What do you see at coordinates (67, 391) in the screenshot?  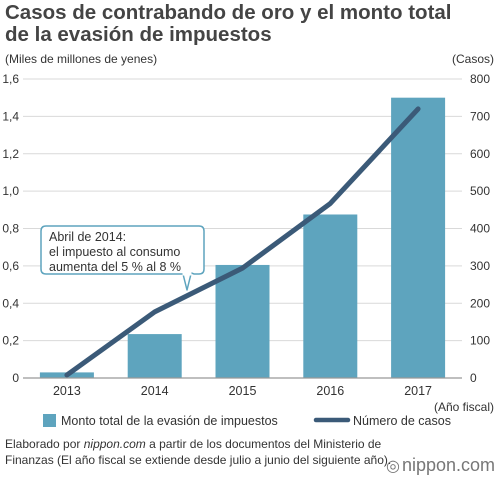 I see `x-tick-label: 2013` at bounding box center [67, 391].